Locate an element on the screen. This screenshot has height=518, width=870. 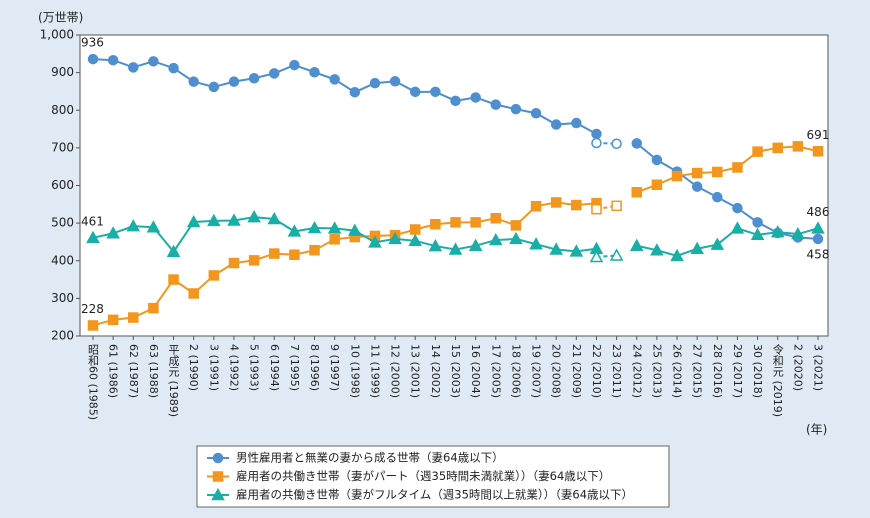
x-tick-label: 21 (2009) is located at coordinates (576, 371).